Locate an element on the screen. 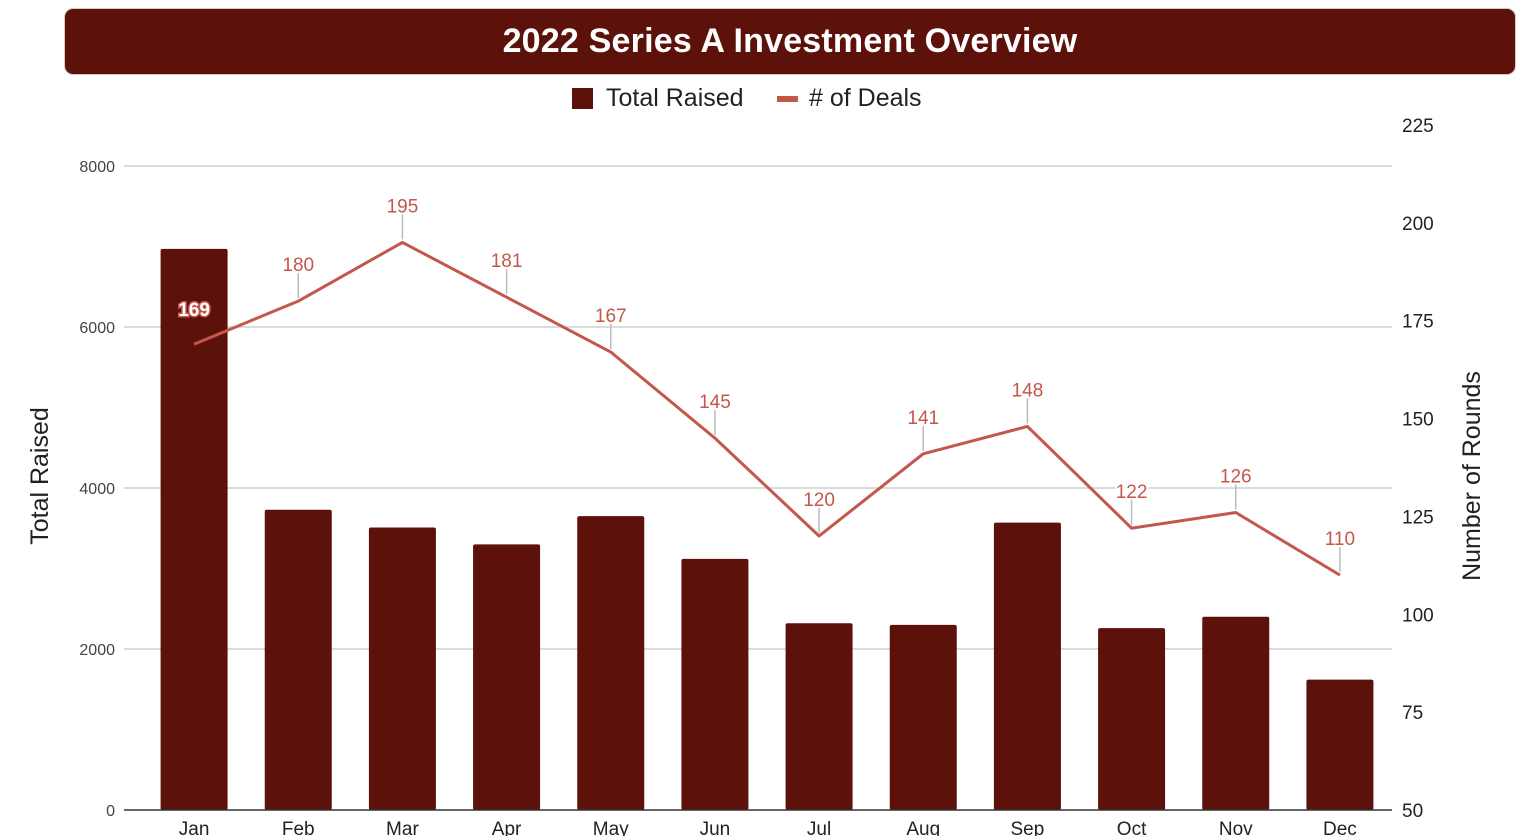 Image resolution: width=1528 pixels, height=836 pixels. x-tick-label: Feb is located at coordinates (298, 827).